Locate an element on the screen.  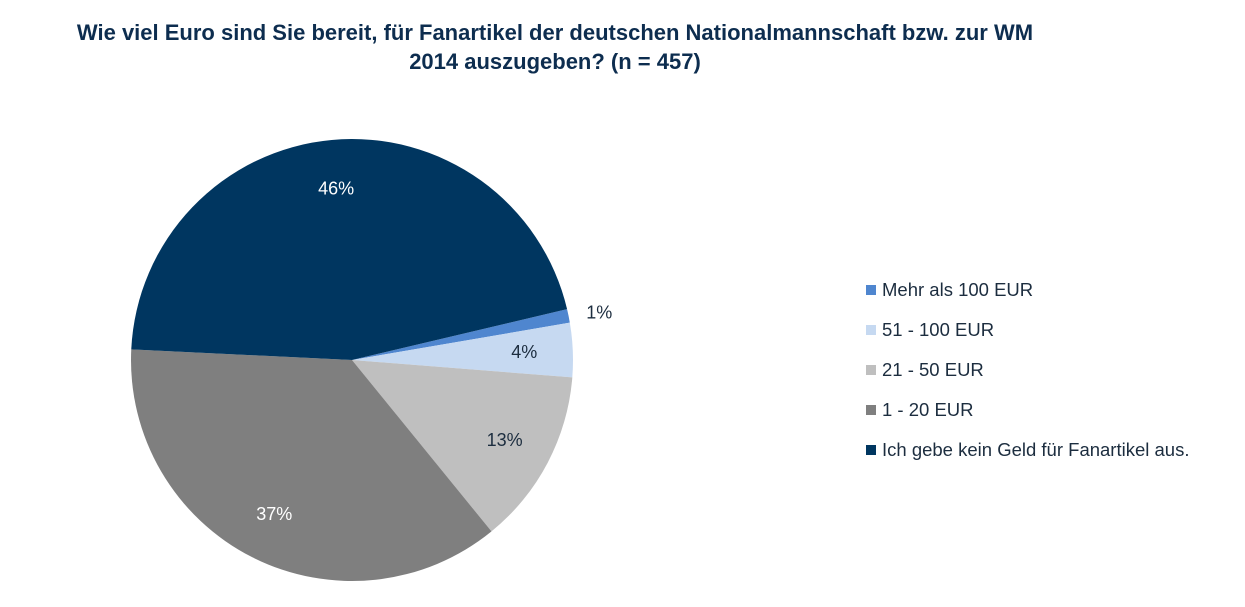
chart-title-line-2: 2014 auszugeben? (n = 457) is located at coordinates (555, 61).